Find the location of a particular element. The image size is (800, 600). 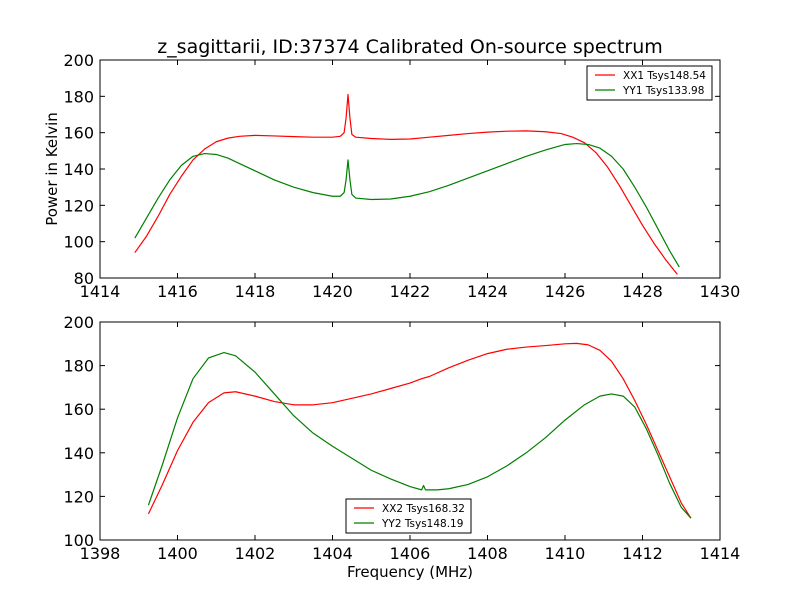

top-y-tick-label: 80 is located at coordinates (84, 278).